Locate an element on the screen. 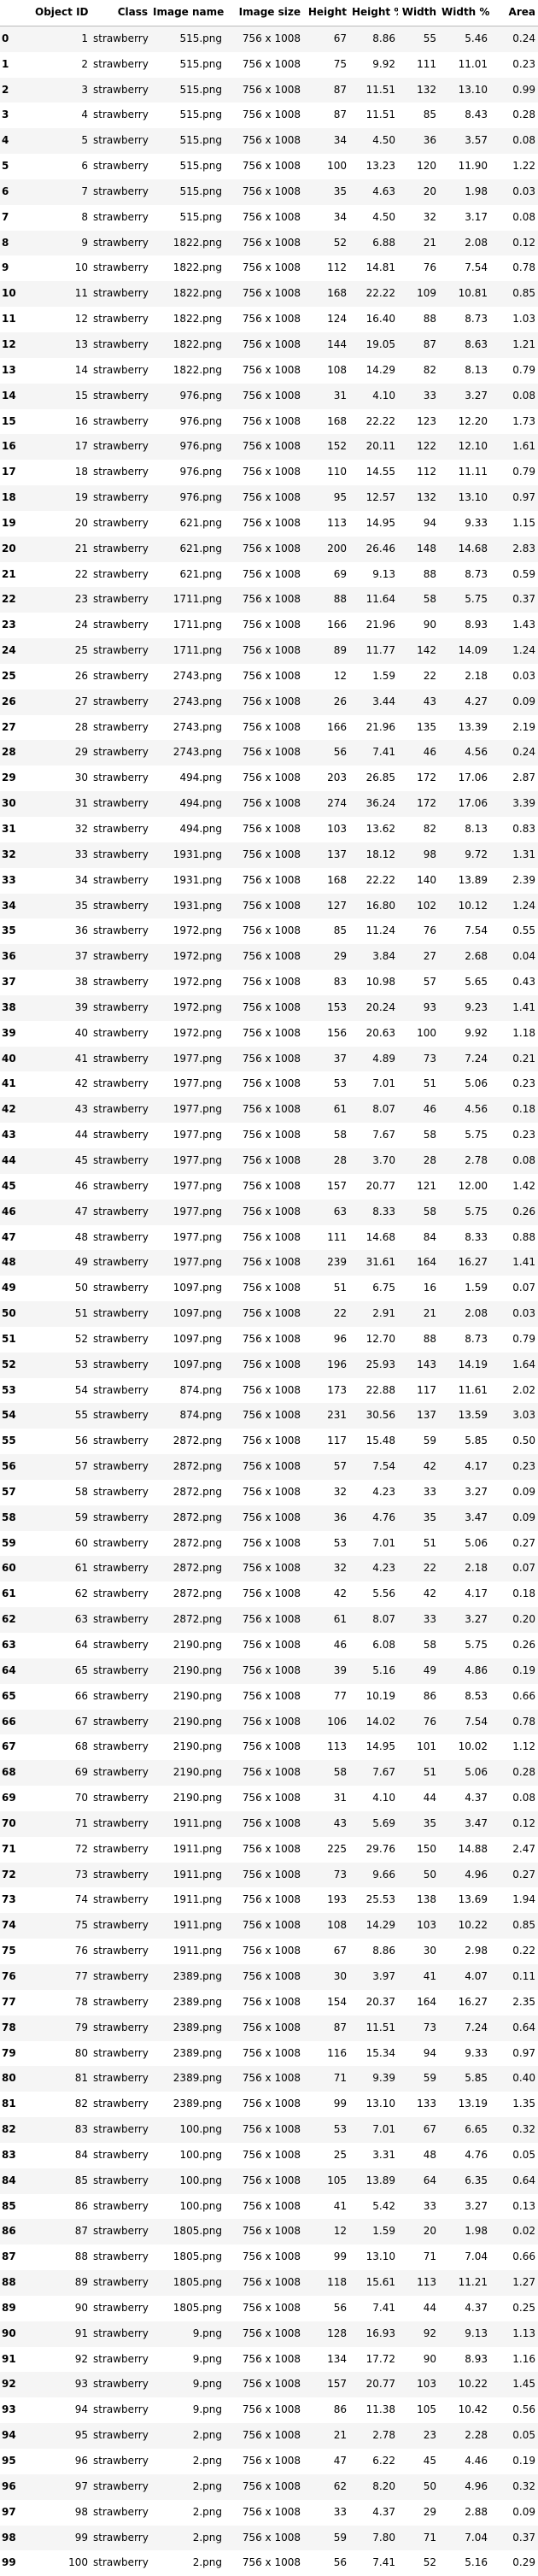 This screenshot has height=2576, width=538. object-id-cell: 15 is located at coordinates (81, 395).